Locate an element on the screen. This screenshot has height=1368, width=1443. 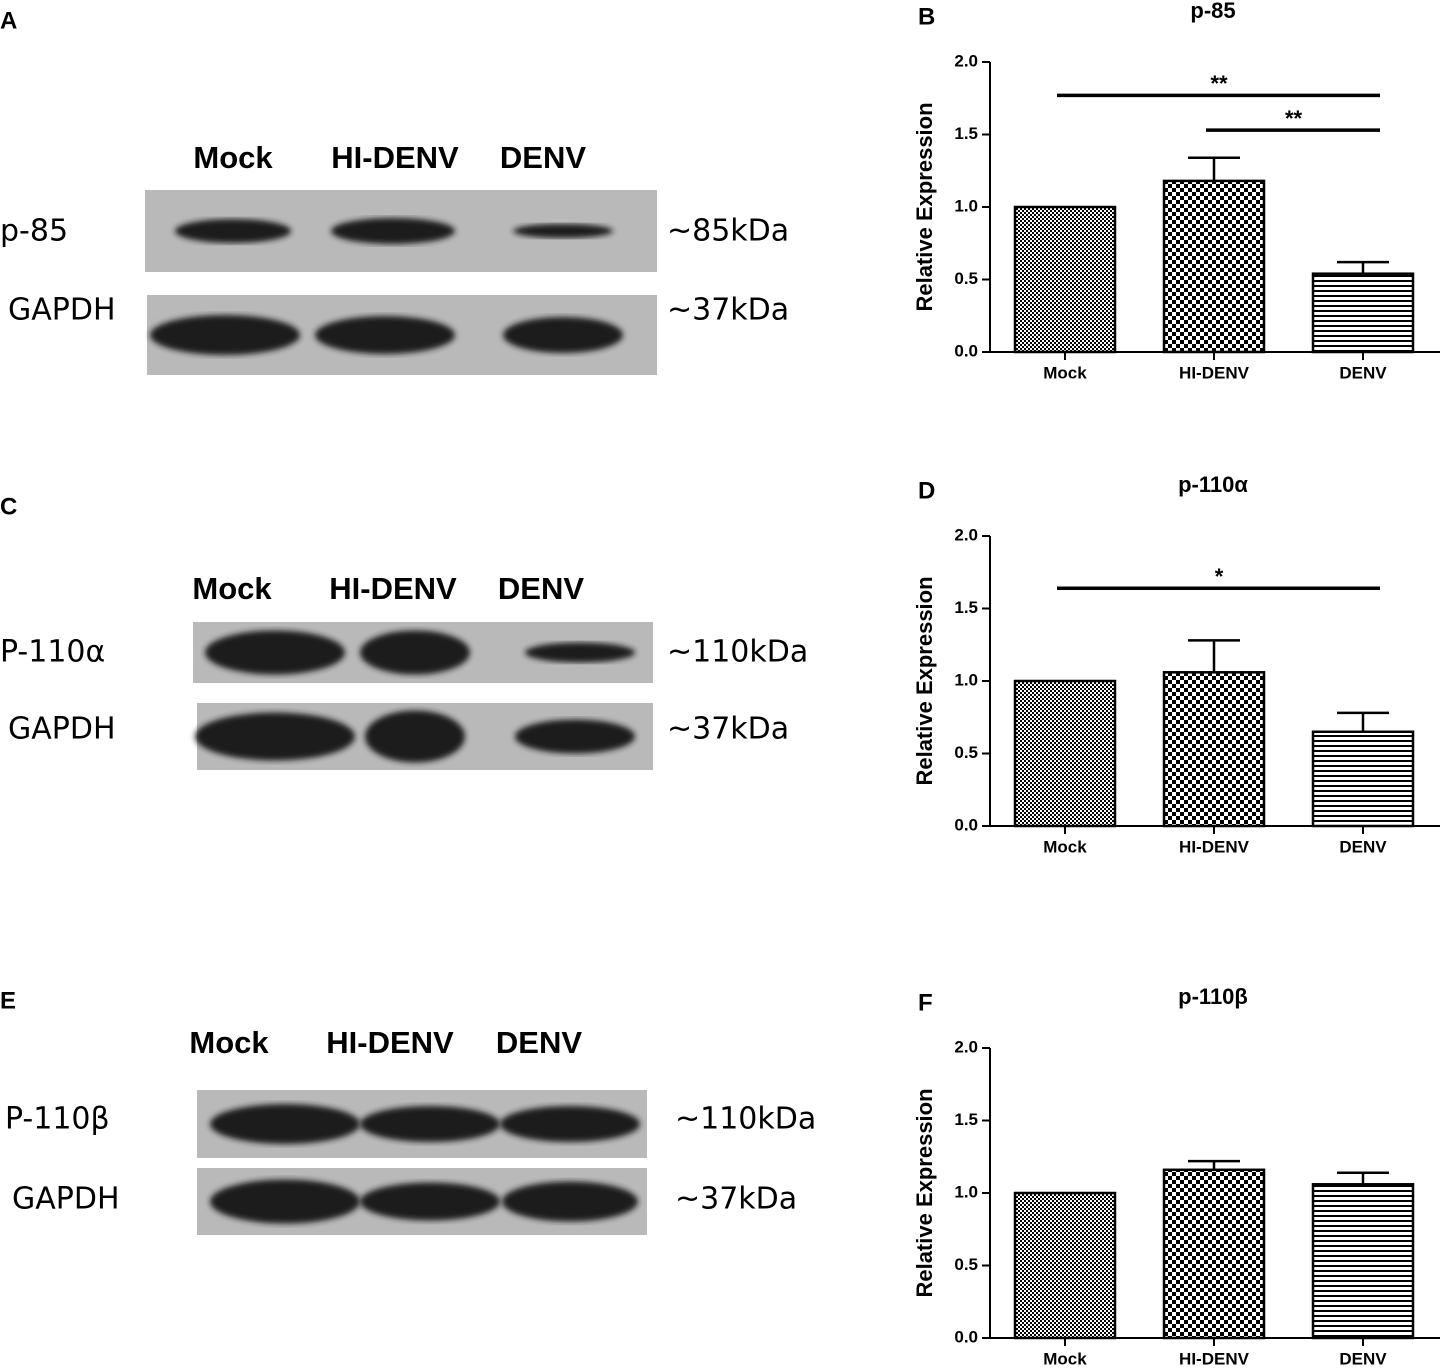
panel-letter: A is located at coordinates (8, 20).